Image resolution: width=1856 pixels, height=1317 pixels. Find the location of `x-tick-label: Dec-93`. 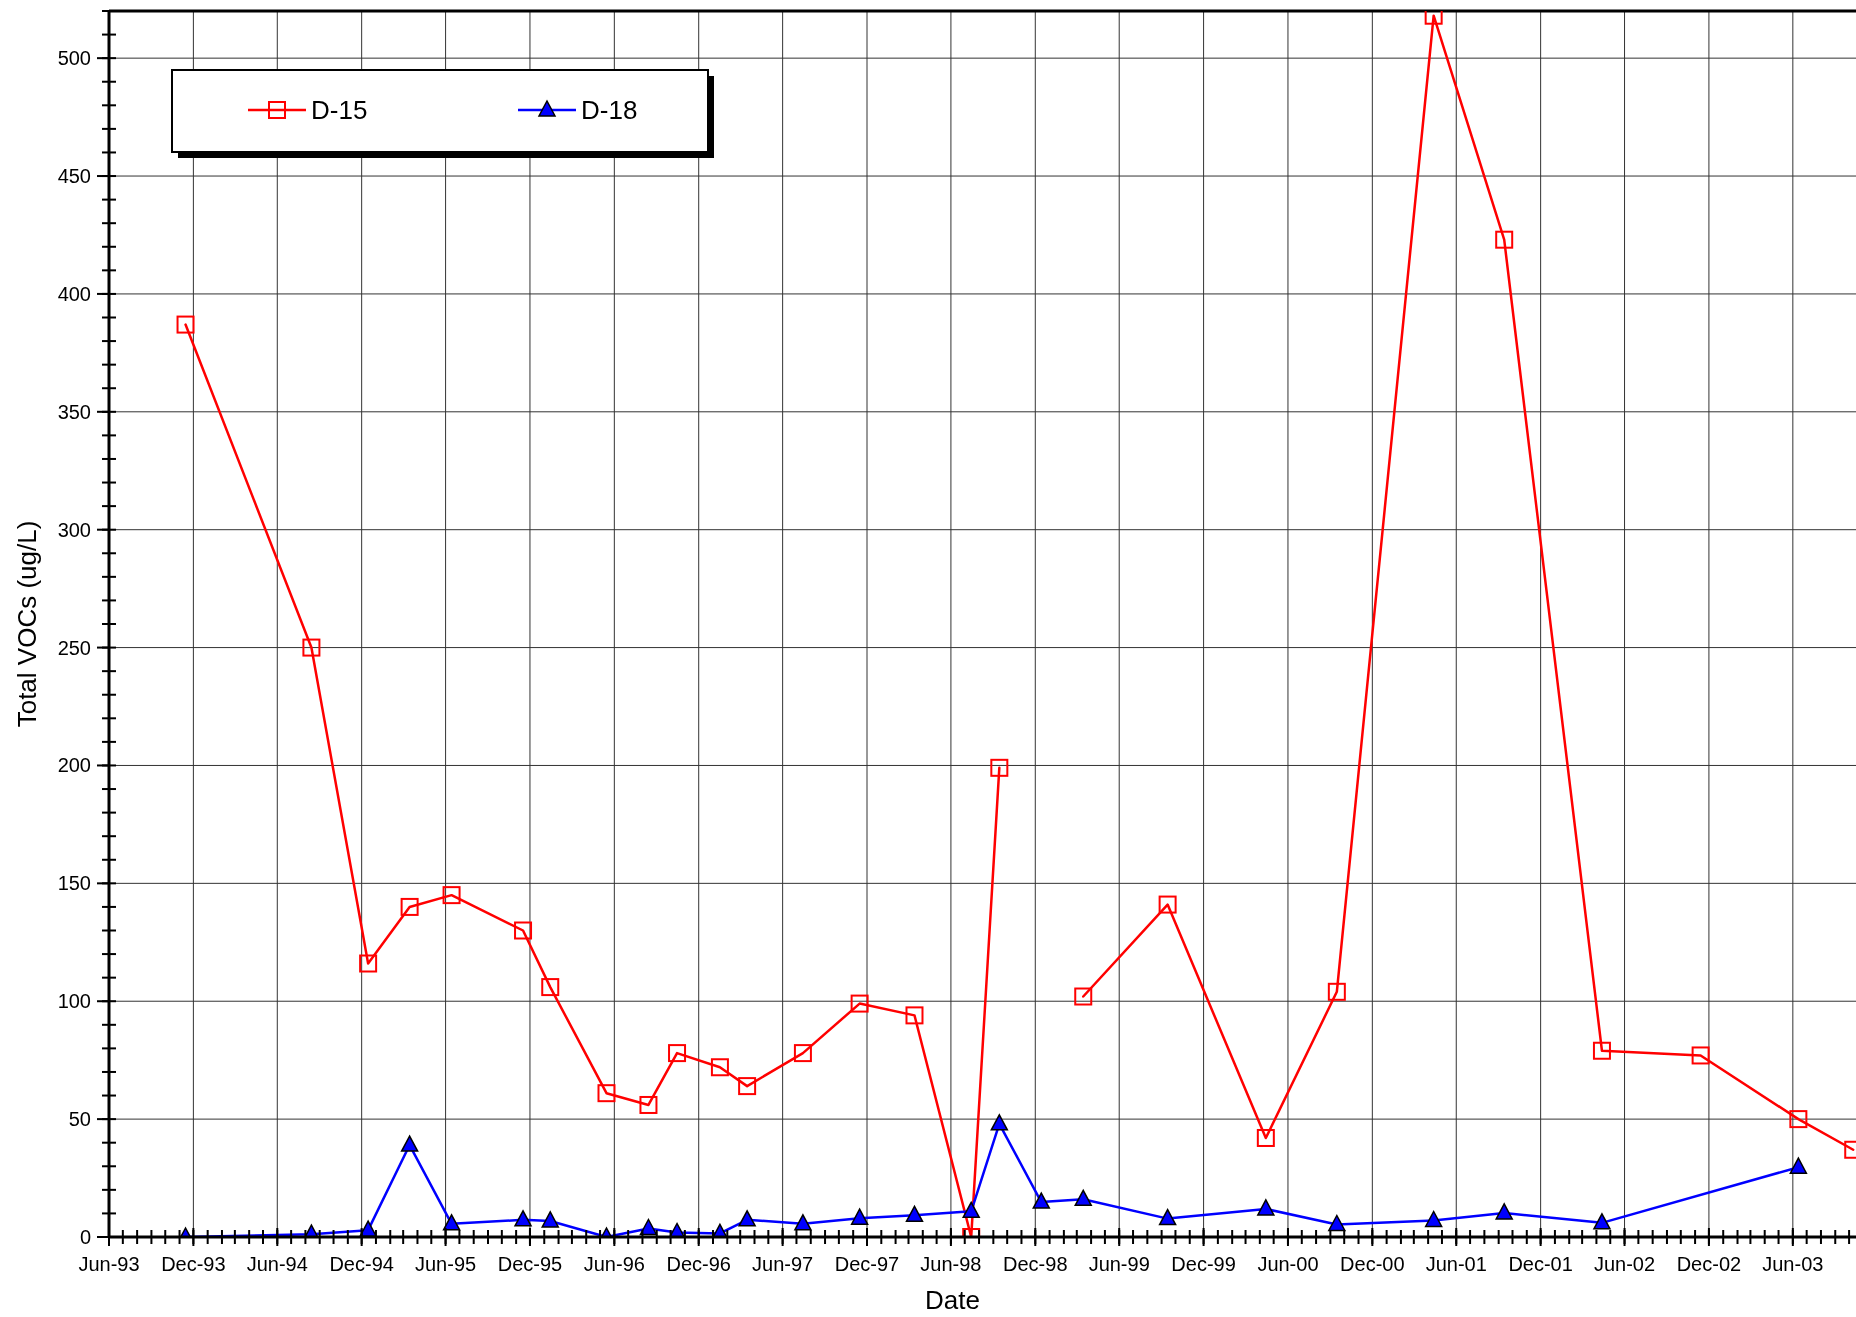

x-tick-label: Dec-93 is located at coordinates (193, 1264).